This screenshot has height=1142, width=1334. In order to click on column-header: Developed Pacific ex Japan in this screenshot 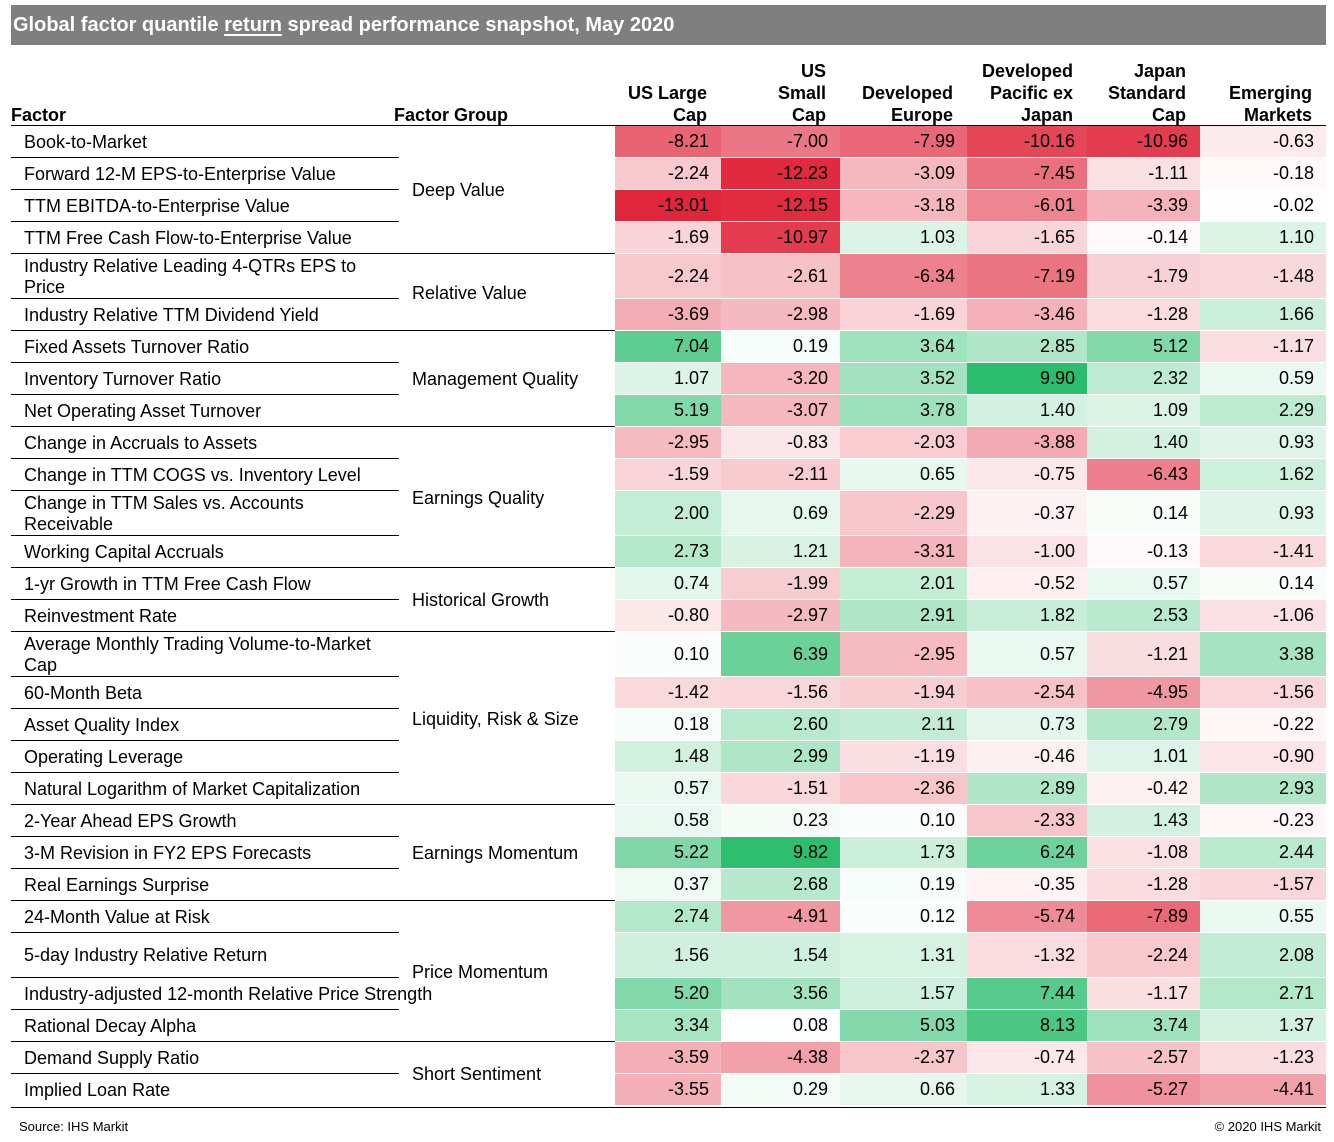, I will do `click(1020, 93)`.